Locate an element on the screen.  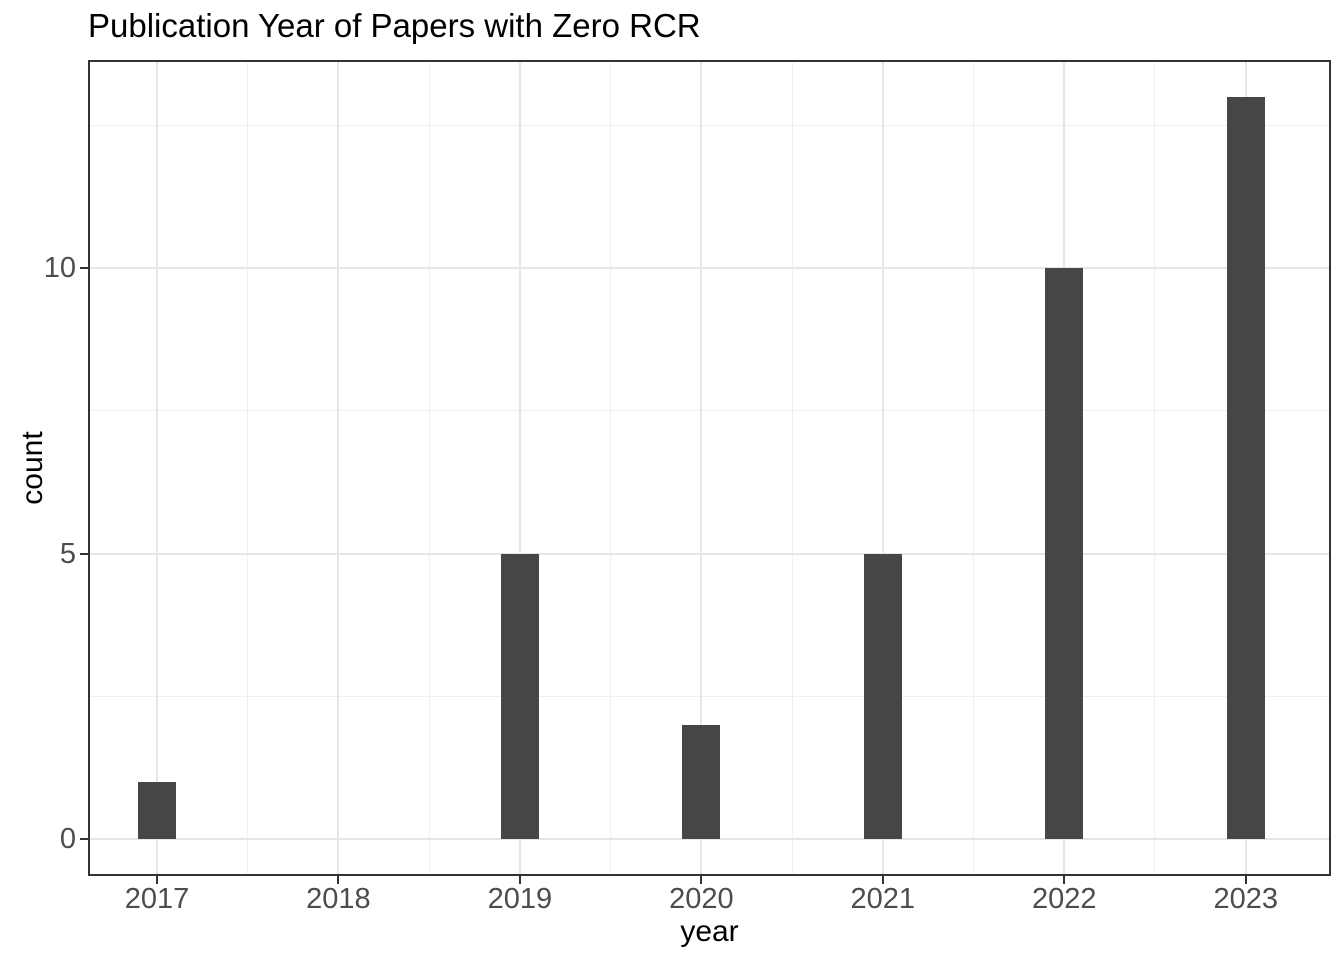
bar-2022 is located at coordinates (1064, 553).